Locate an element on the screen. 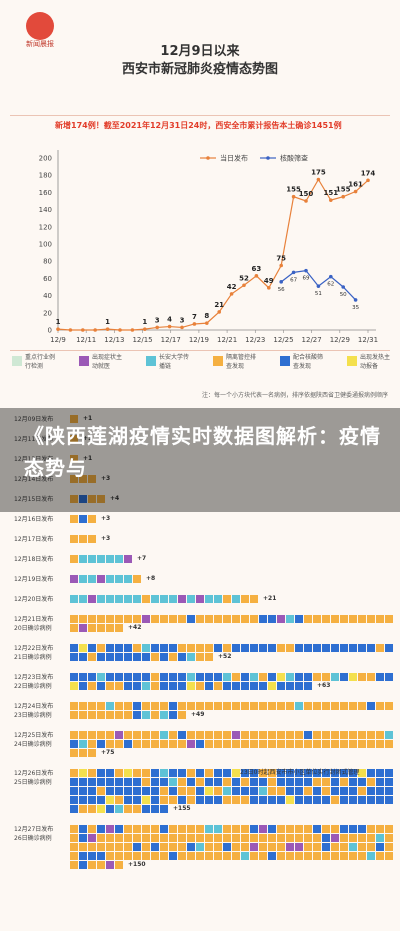  chart-title-line2: 西安市新冠肺炎疫情态势图 is located at coordinates (199, 69).